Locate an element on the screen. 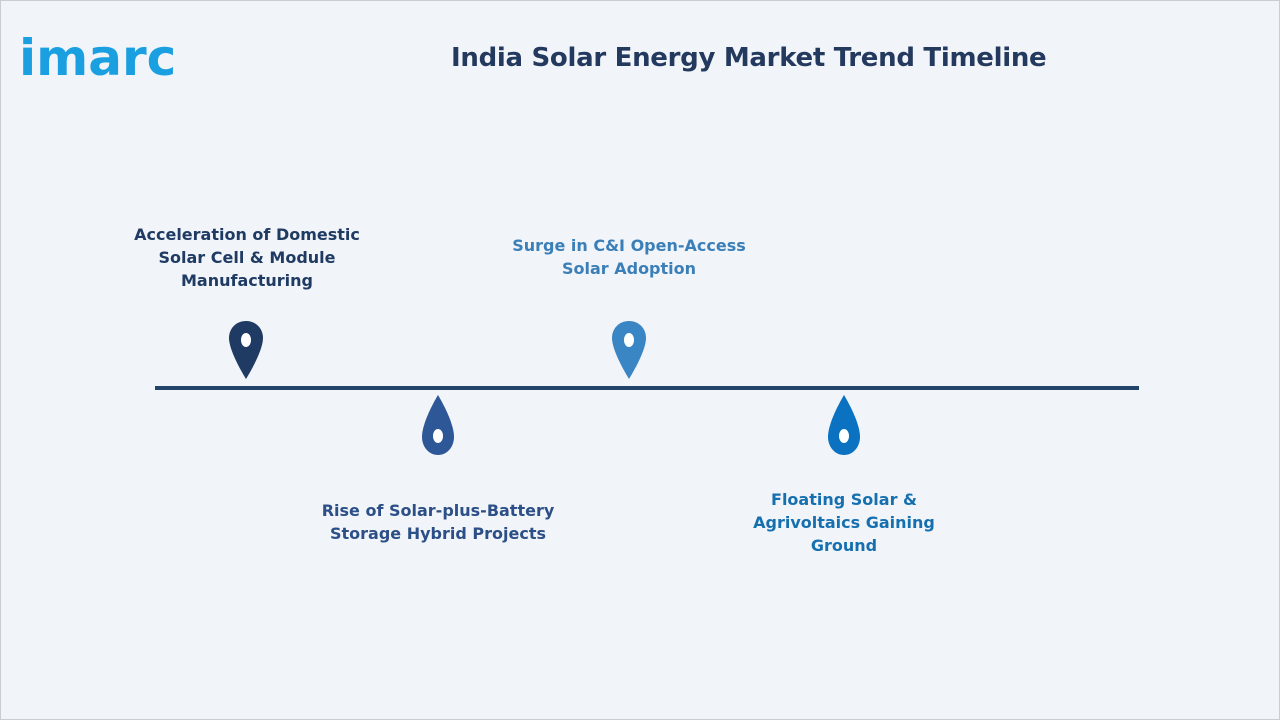 Image resolution: width=1280 pixels, height=720 pixels. page-title: India Solar Energy Market Trend Timeline is located at coordinates (749, 58).